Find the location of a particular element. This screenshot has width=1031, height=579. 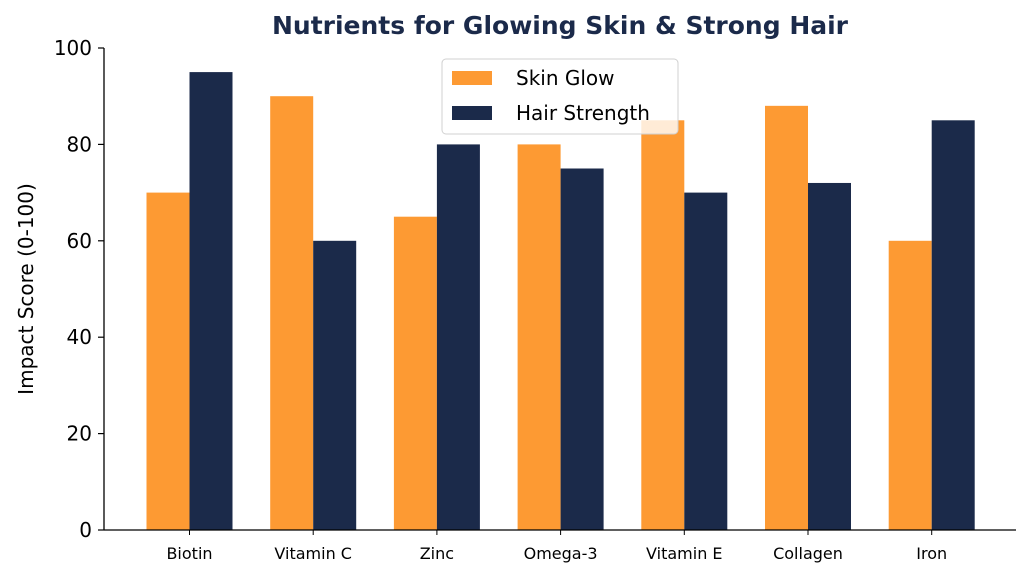

x-tick-label: Iron is located at coordinates (931, 553).